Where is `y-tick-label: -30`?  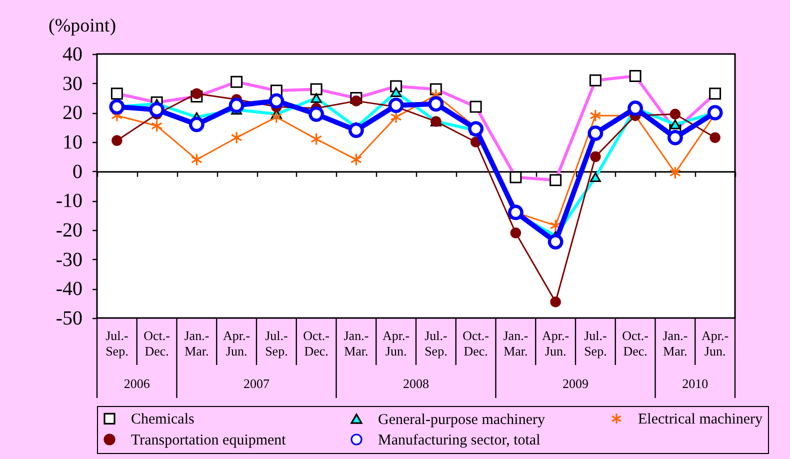 y-tick-label: -30 is located at coordinates (69, 259).